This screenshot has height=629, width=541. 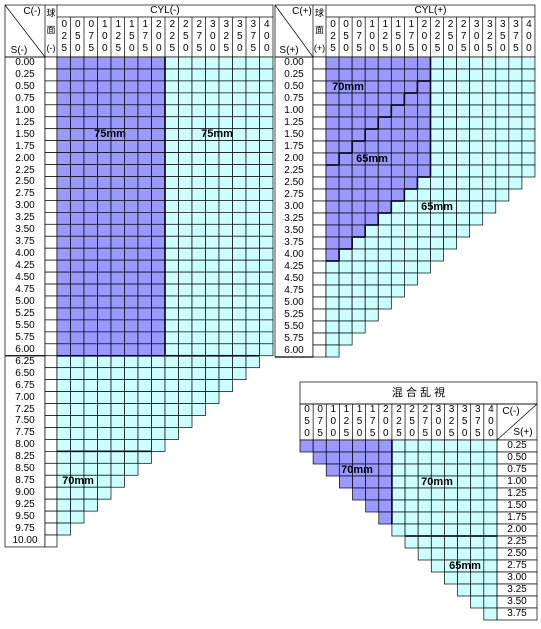 What do you see at coordinates (240, 37) in the screenshot?
I see `column-label: 350` at bounding box center [240, 37].